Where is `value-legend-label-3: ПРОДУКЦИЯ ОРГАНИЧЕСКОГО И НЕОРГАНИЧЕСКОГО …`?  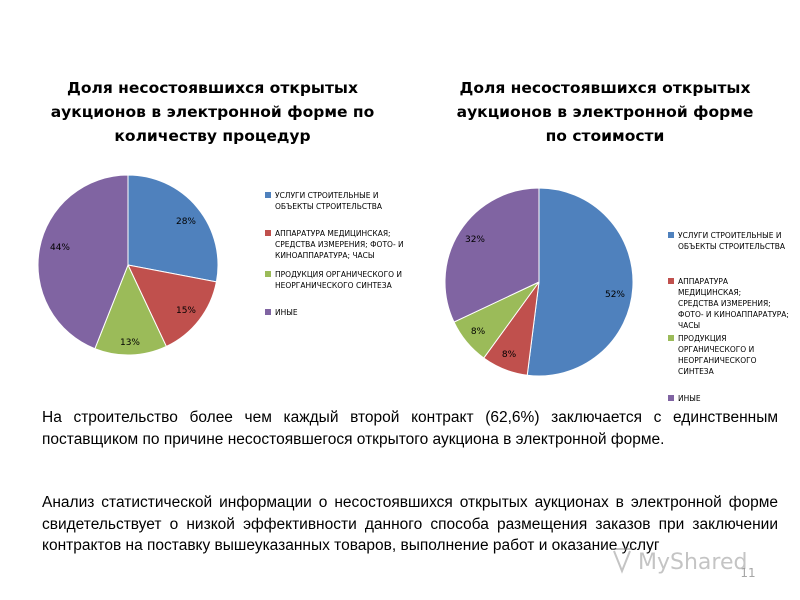 value-legend-label-3: ПРОДУКЦИЯ ОРГАНИЧЕСКОГО И НЕОРГАНИЧЕСКОГО … is located at coordinates (717, 355).